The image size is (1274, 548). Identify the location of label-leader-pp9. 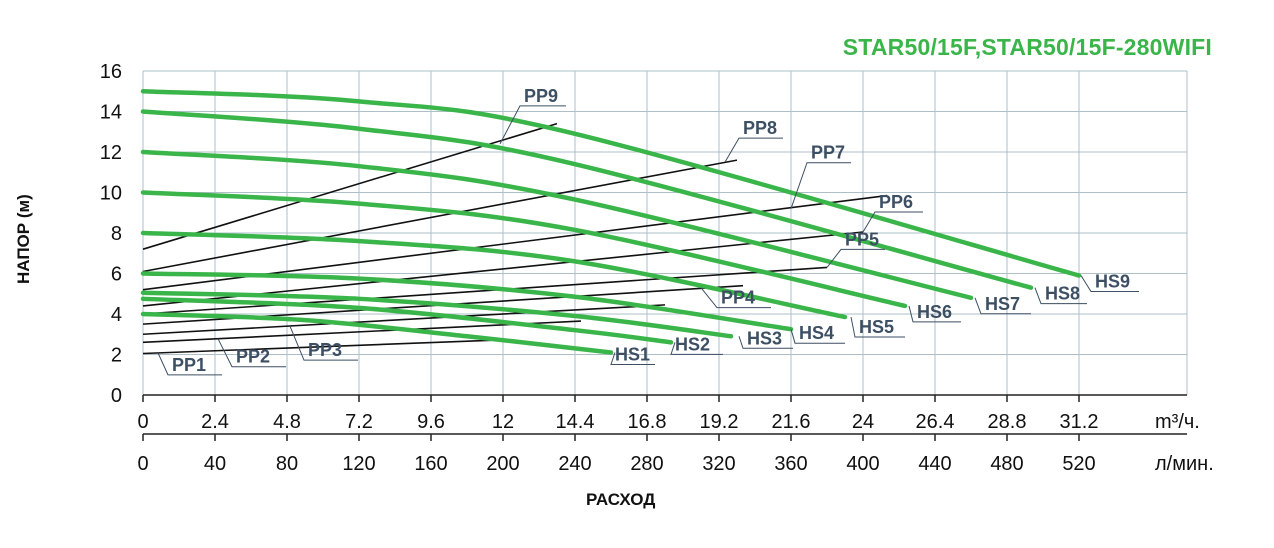
(532, 125).